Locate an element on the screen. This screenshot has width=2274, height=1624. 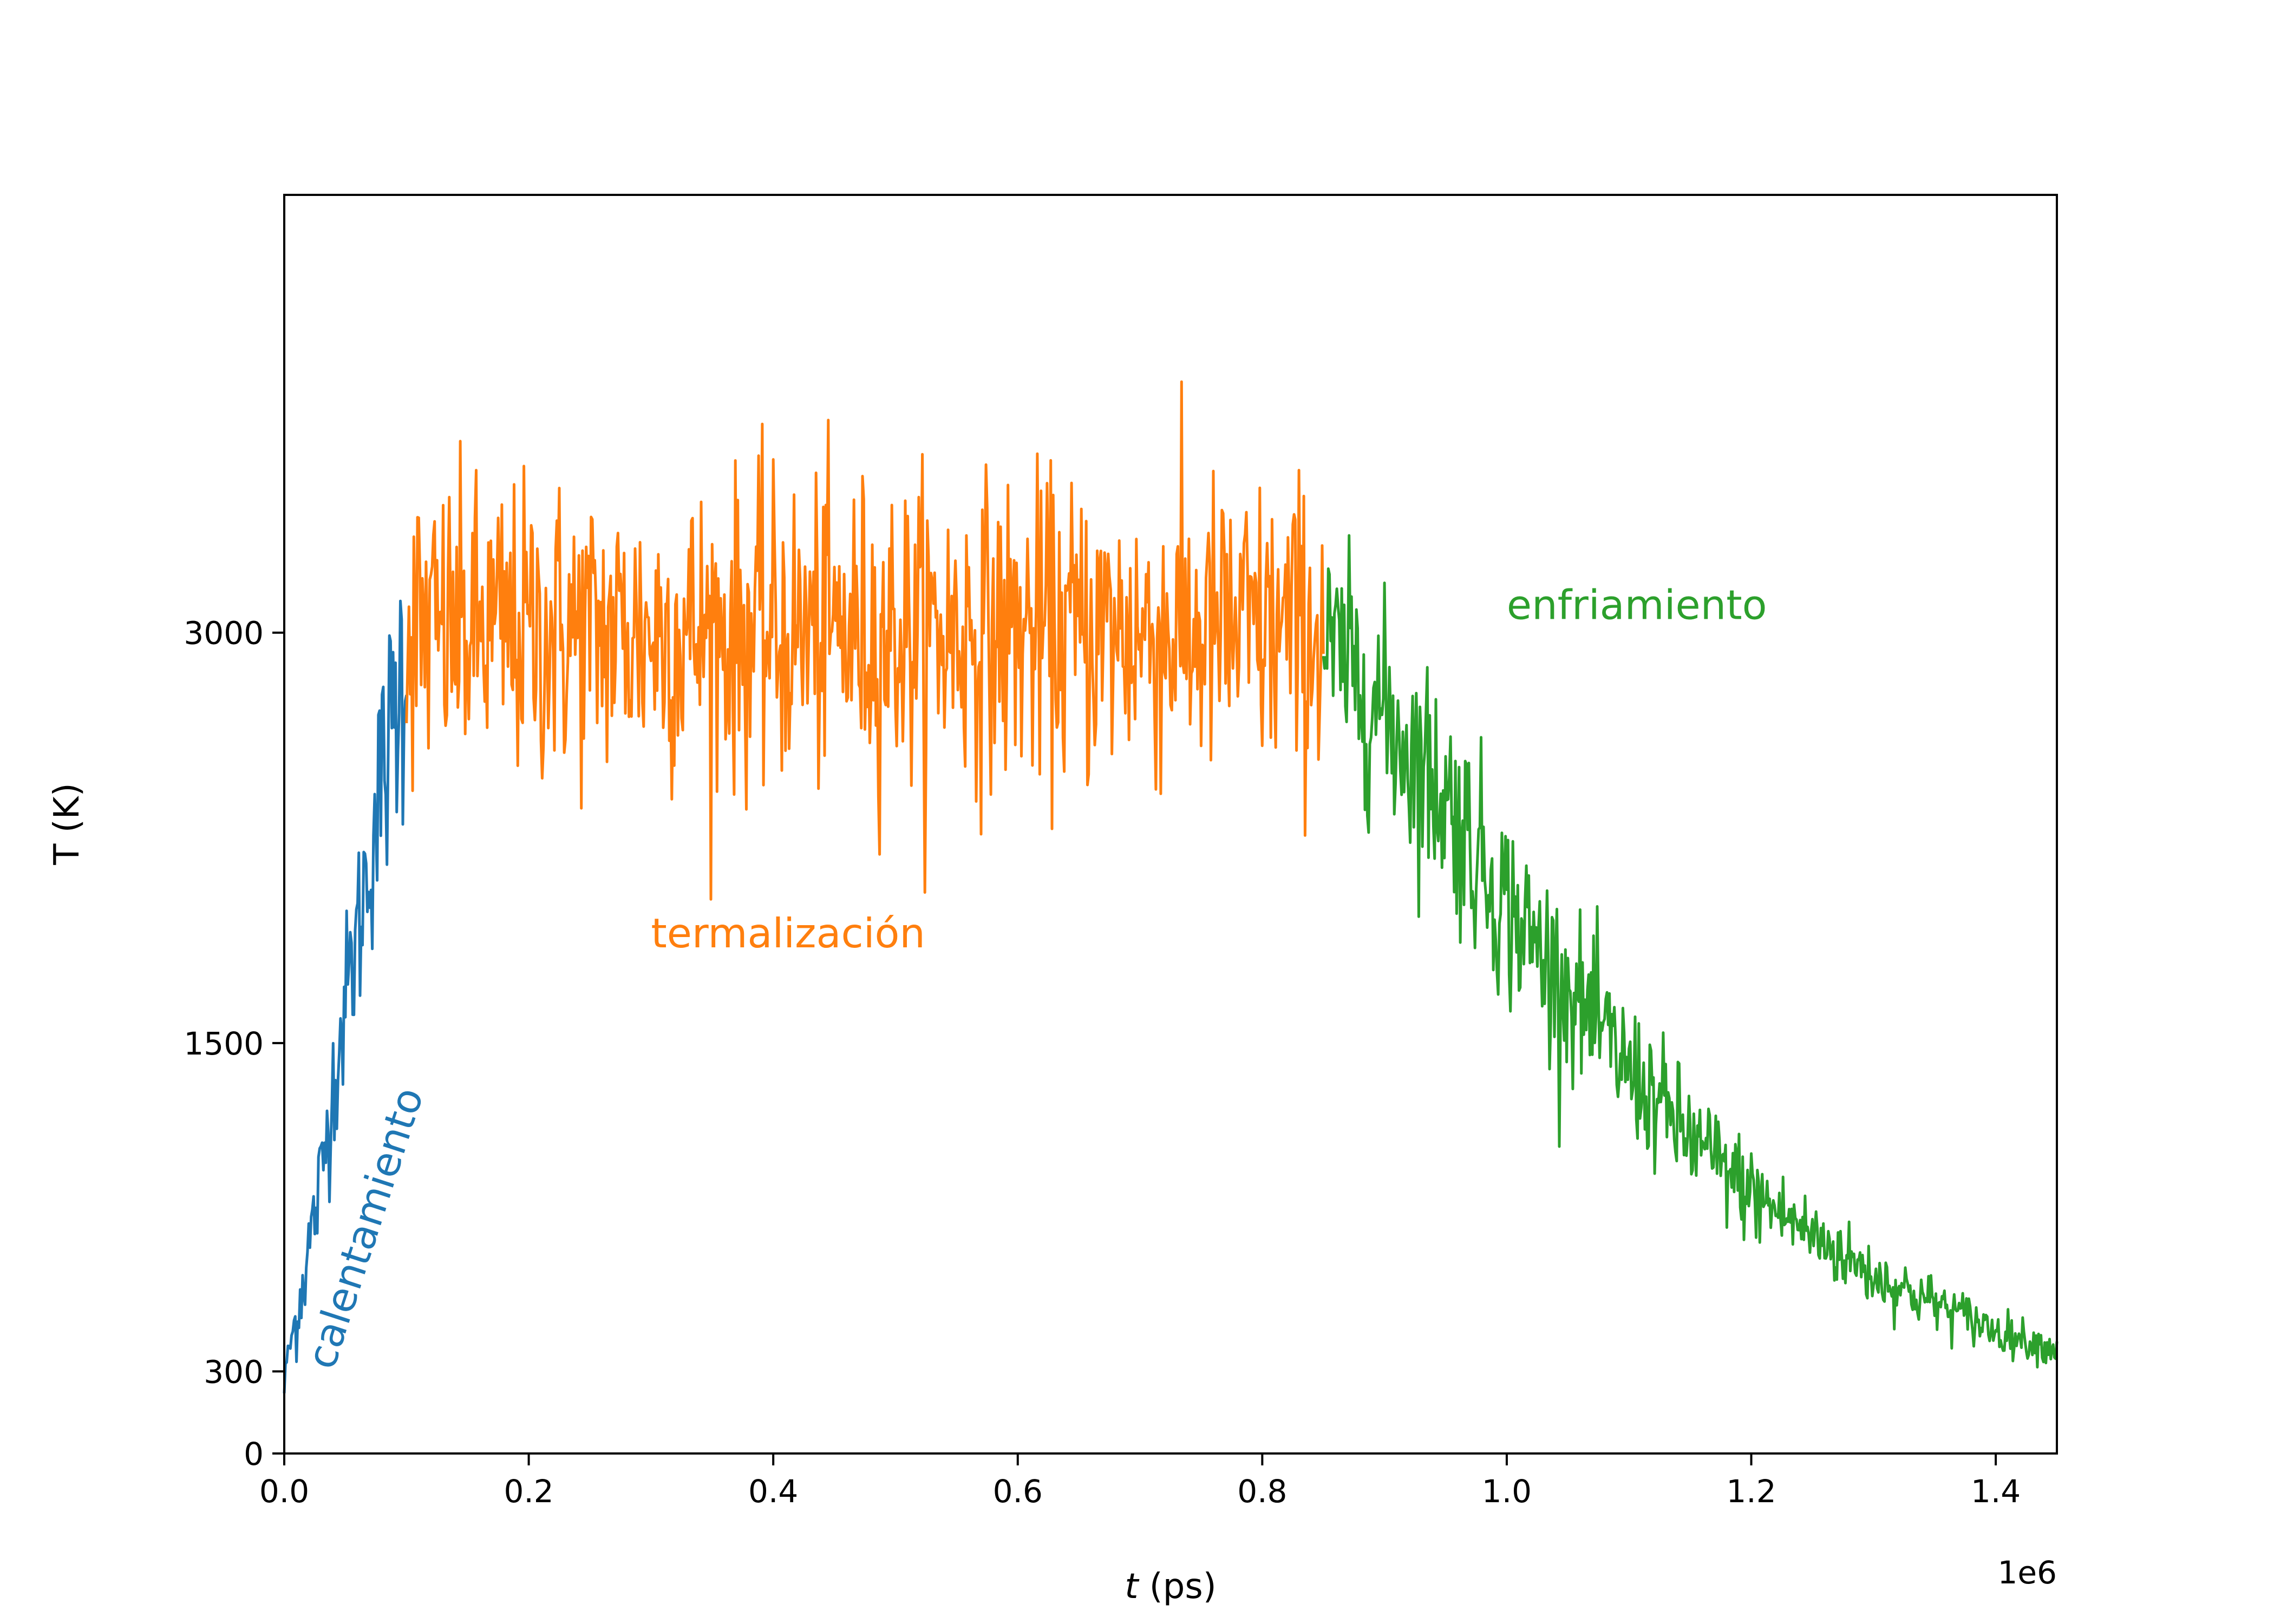
x-tick-label: 0.0 is located at coordinates (284, 1492).